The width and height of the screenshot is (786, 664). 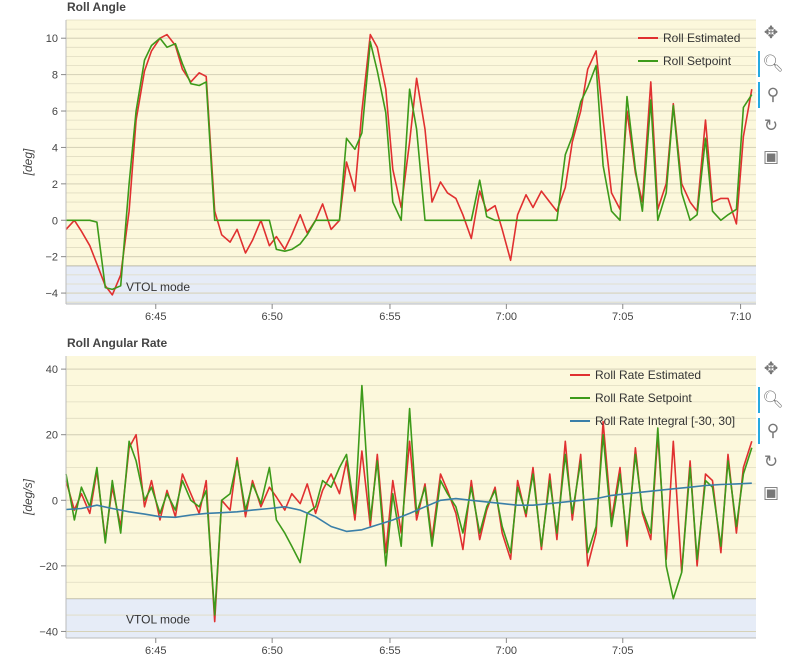 What do you see at coordinates (52, 370) in the screenshot?
I see `y-tick-label: 40` at bounding box center [52, 370].